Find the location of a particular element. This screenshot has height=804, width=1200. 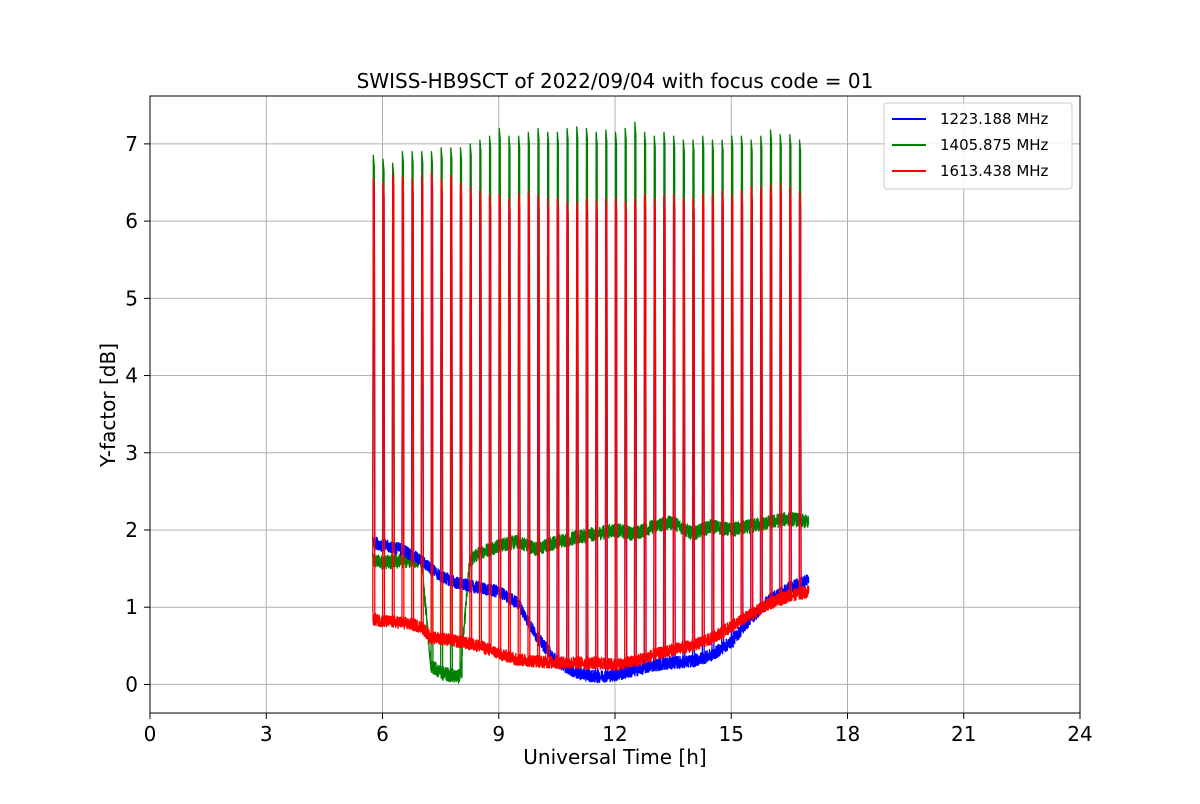

x-tick-label: 24 is located at coordinates (1079, 734).